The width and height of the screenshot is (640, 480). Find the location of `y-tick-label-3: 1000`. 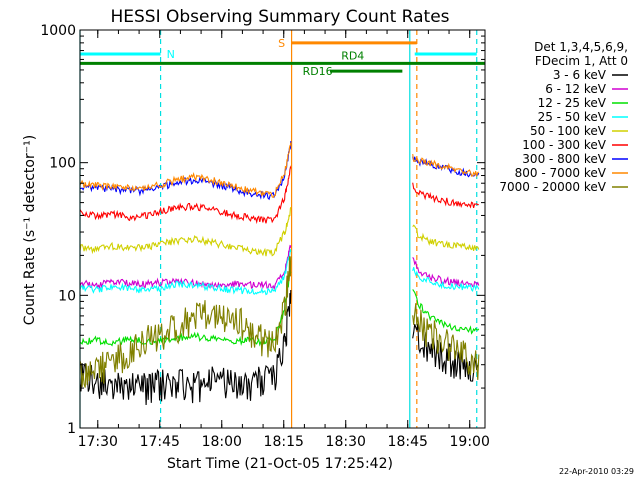

y-tick-label-3: 1000 is located at coordinates (58, 31).